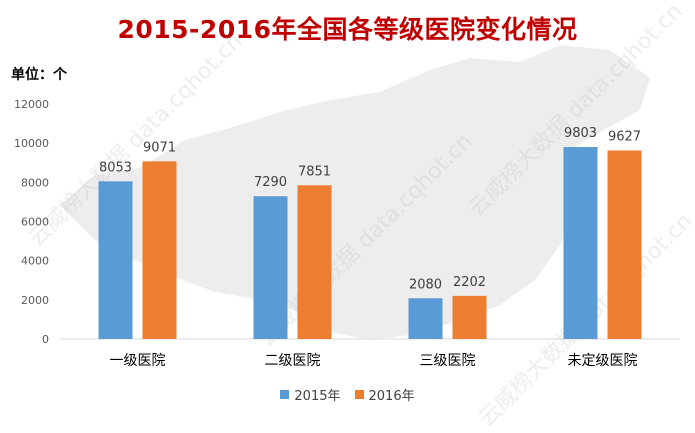  What do you see at coordinates (293, 361) in the screenshot?
I see `x-category-label: 二级医院` at bounding box center [293, 361].